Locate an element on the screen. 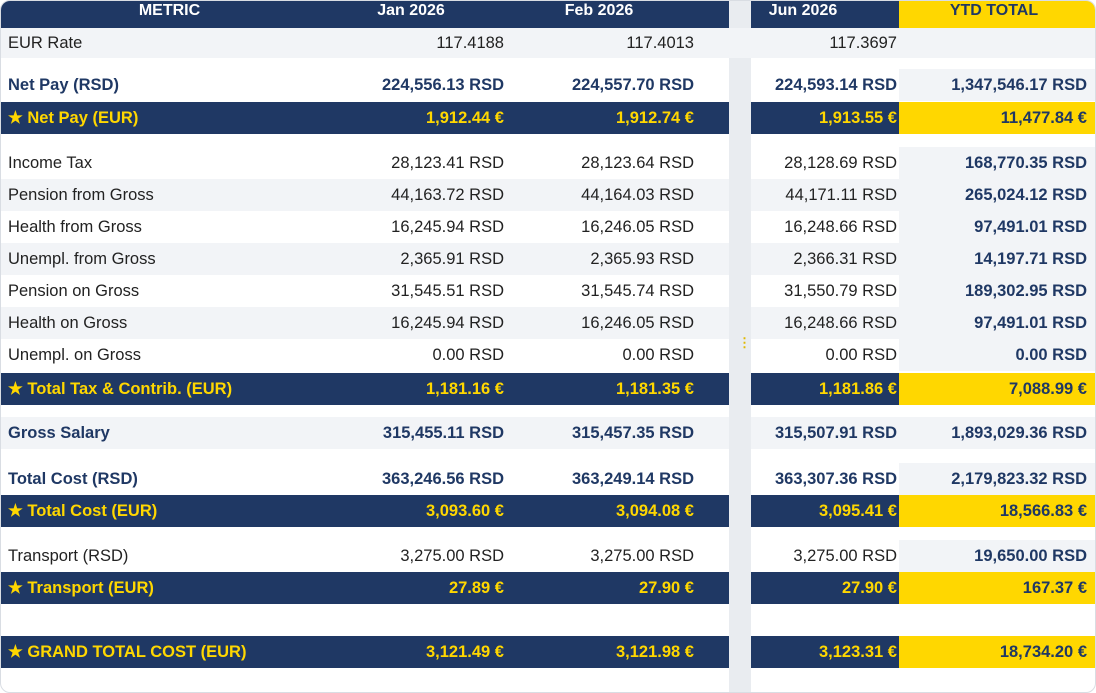 This screenshot has height=693, width=1096. cell-jan: 28,123.41 RSD is located at coordinates (447, 162).